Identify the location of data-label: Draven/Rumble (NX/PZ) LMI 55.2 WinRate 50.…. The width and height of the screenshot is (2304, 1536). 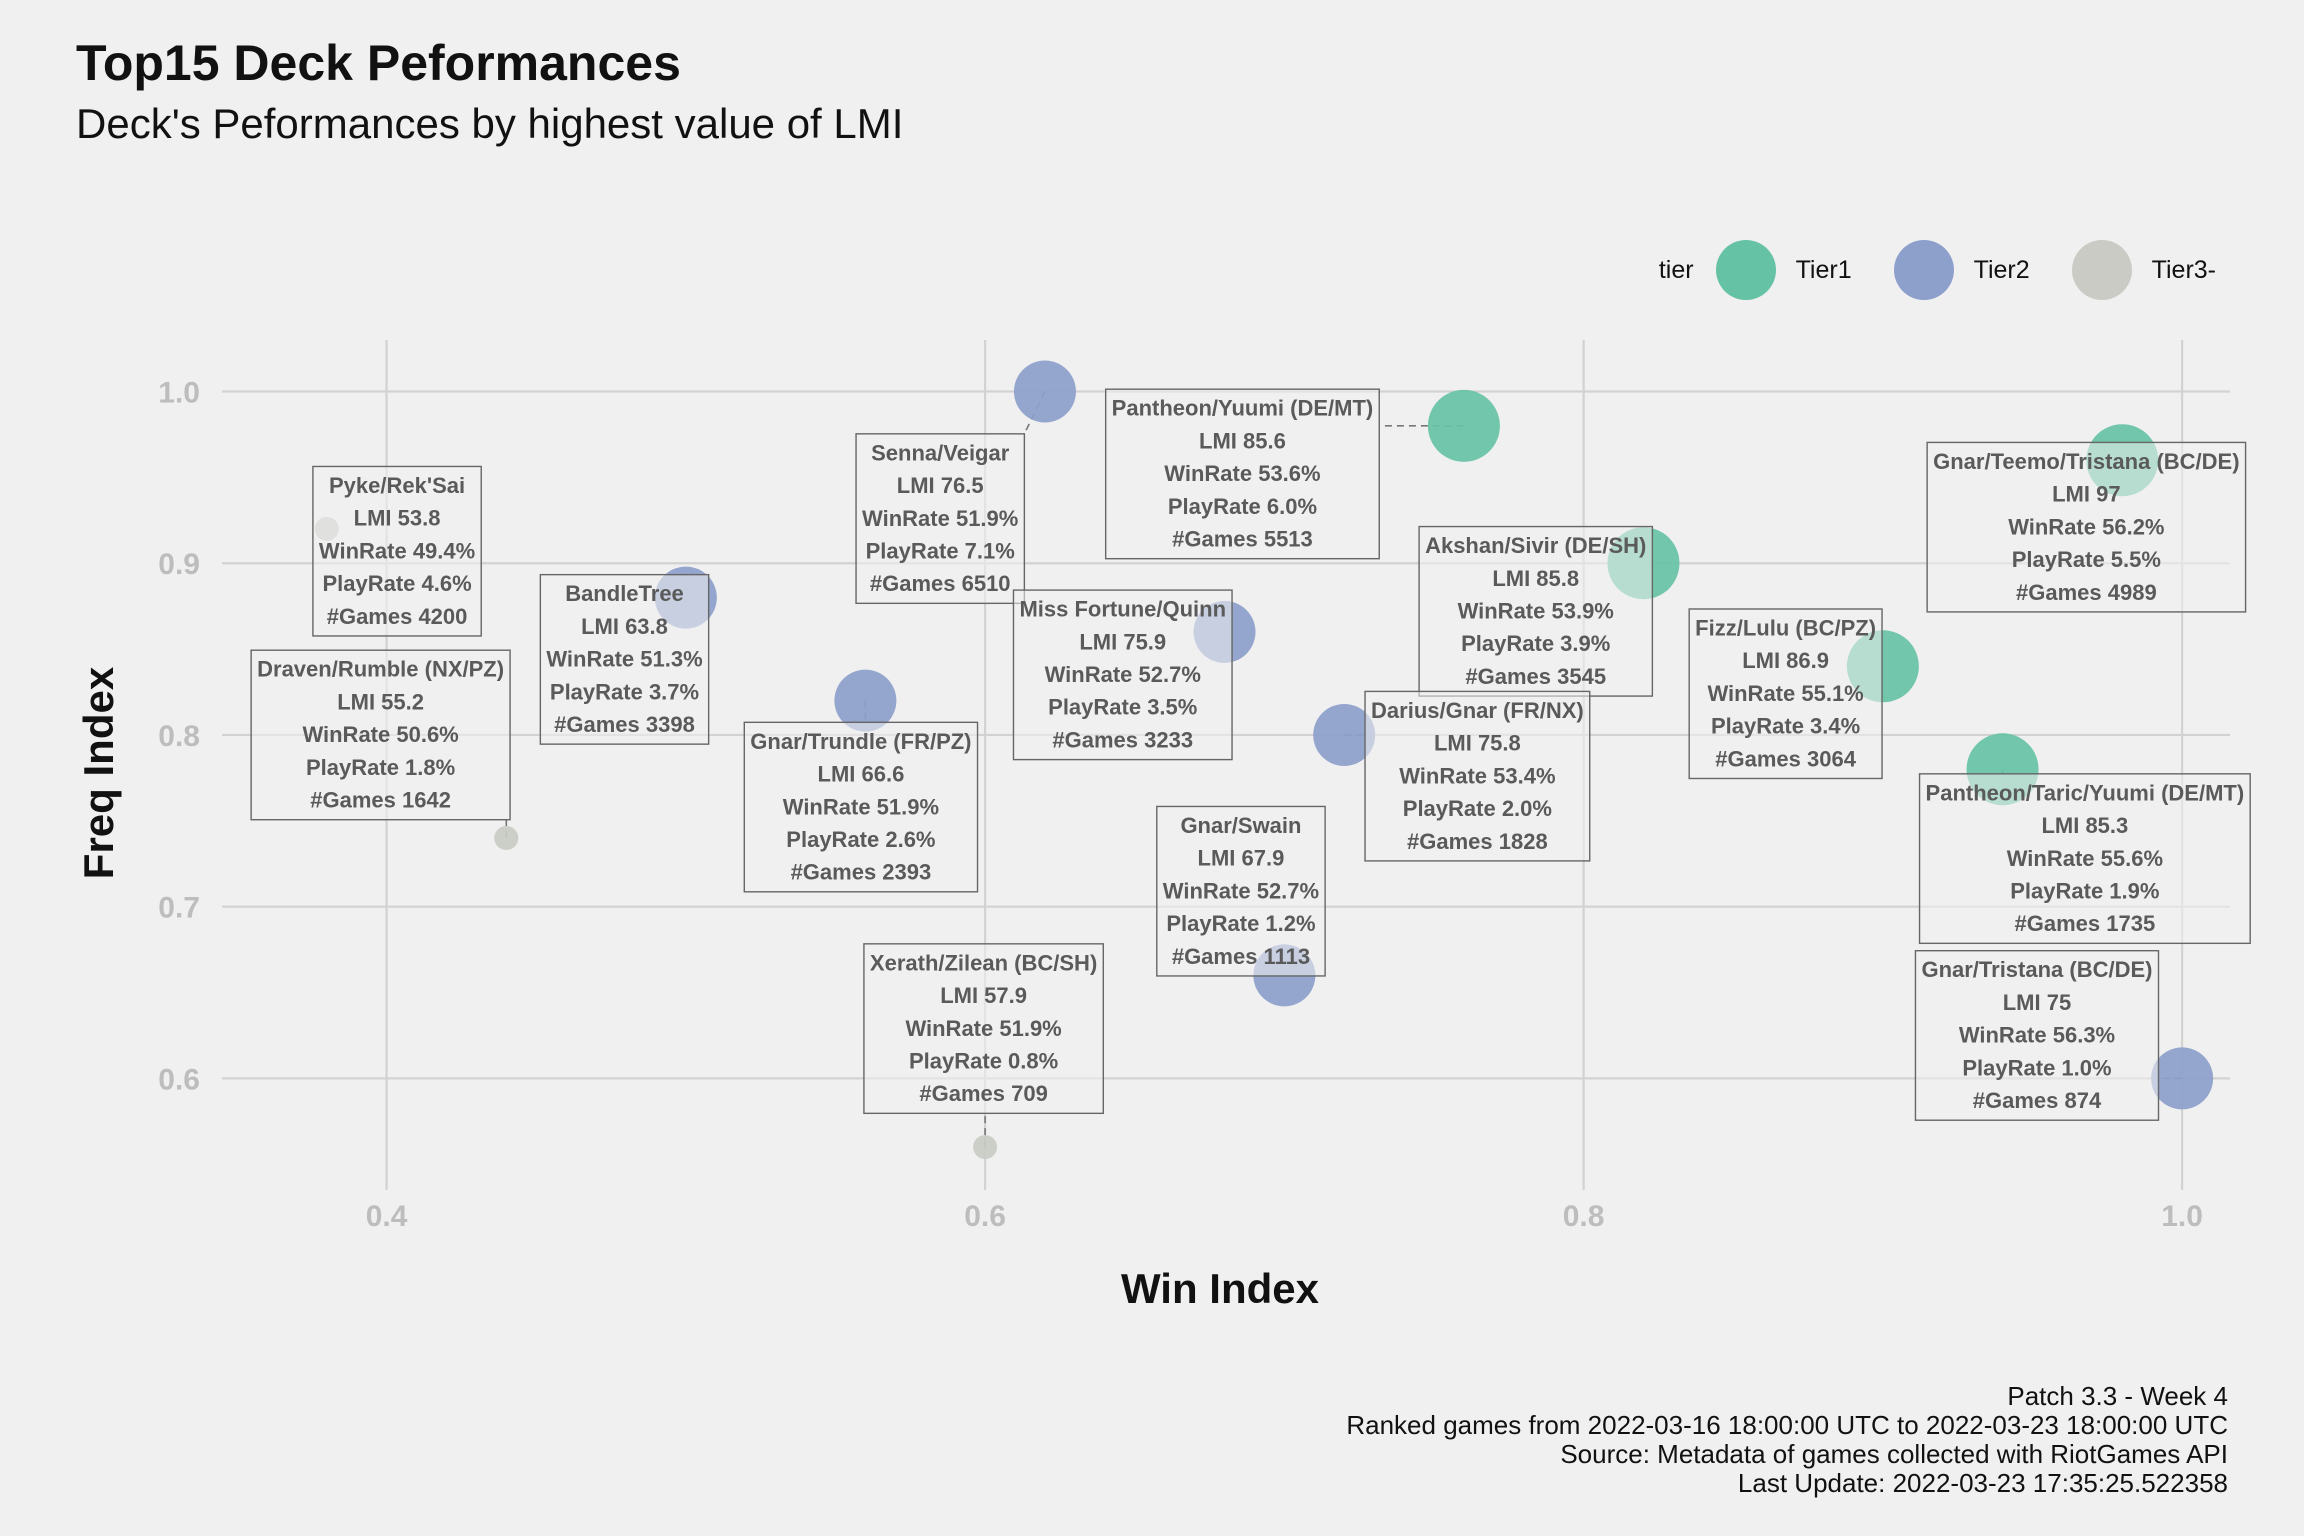
(380, 735).